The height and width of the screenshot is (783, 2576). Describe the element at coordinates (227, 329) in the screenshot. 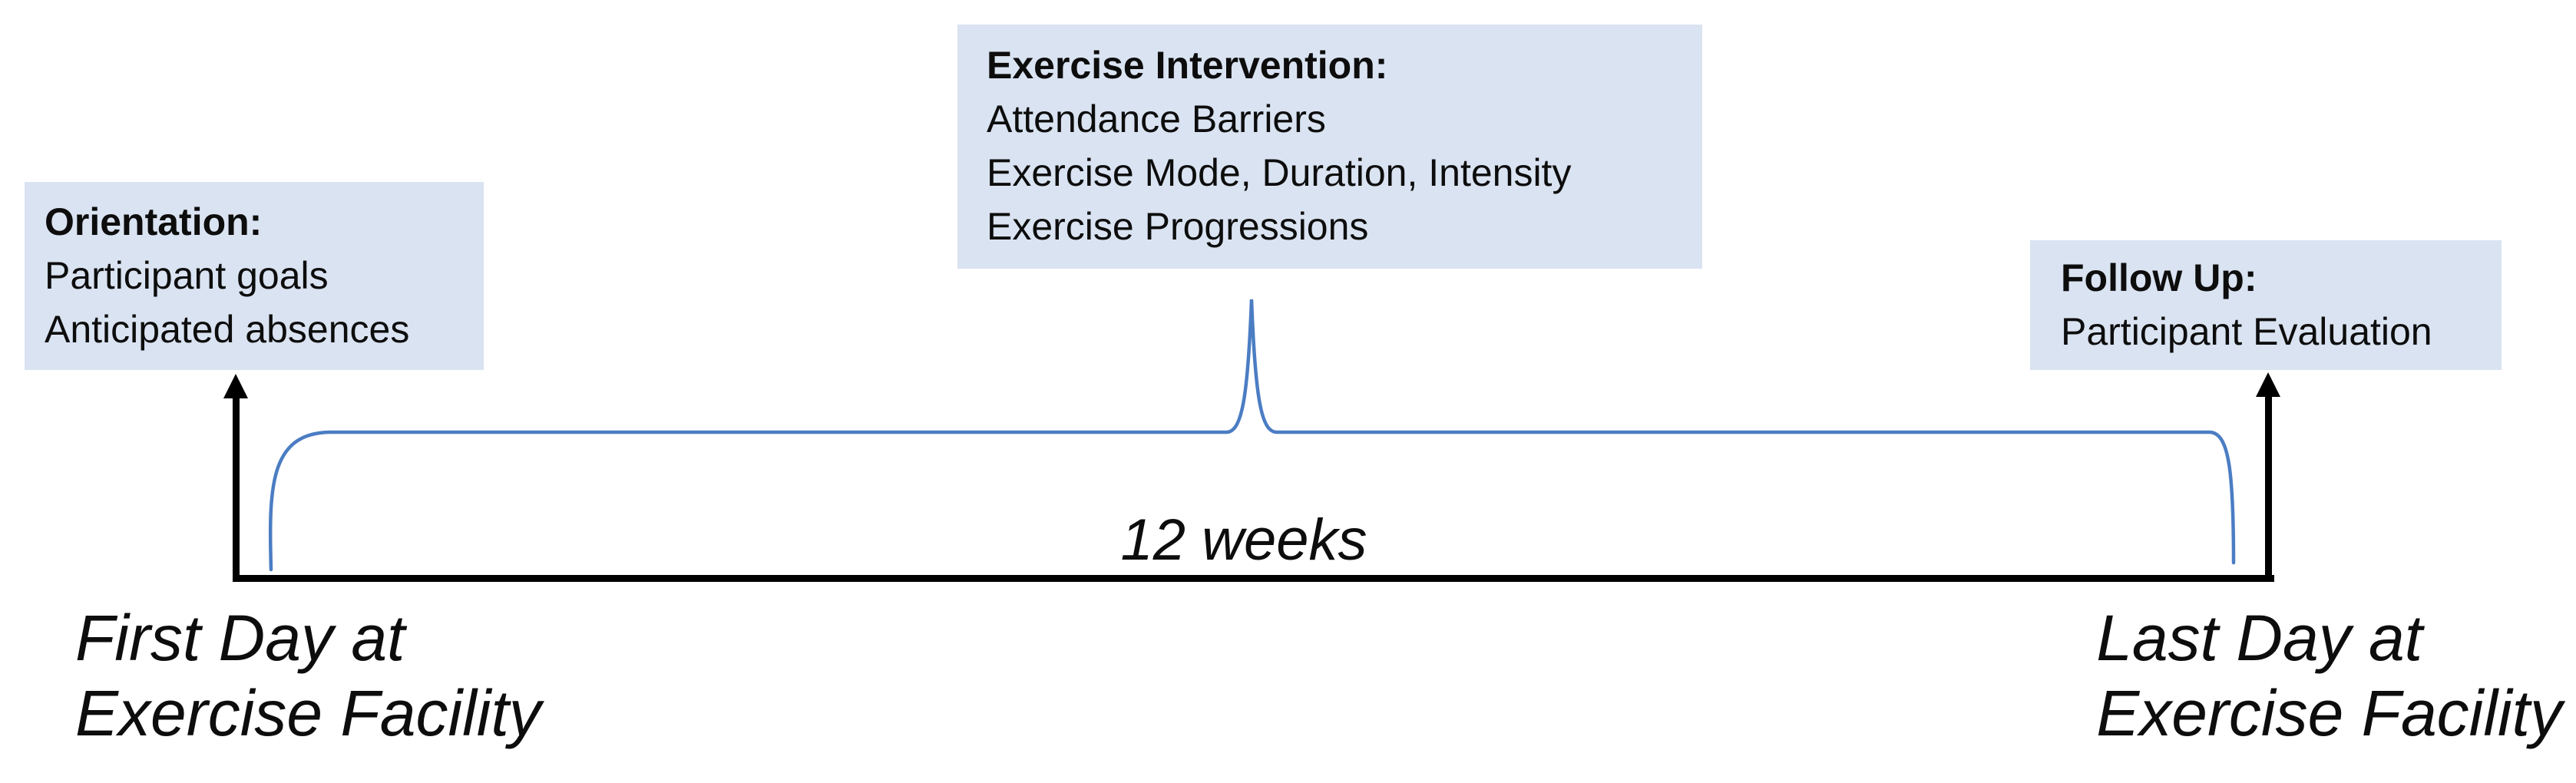

I see `orientation-line: Anticipated absences` at that location.